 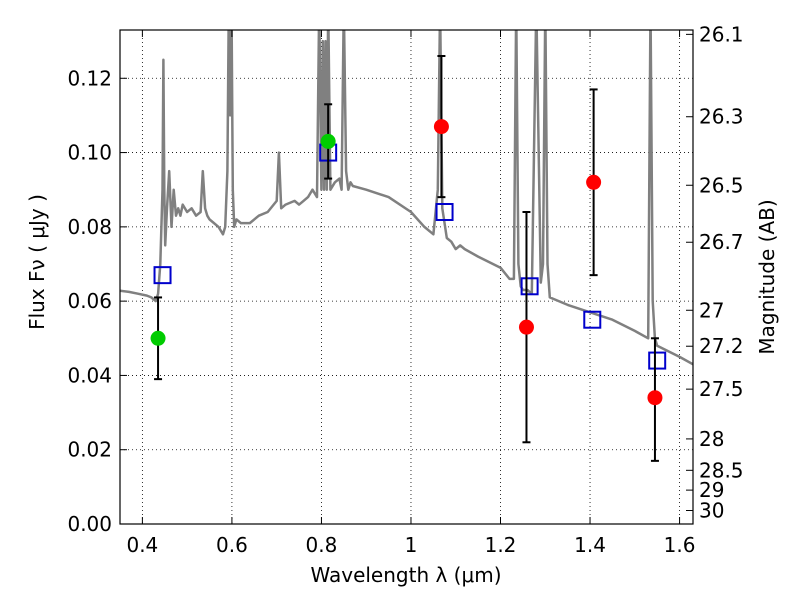 I want to click on right-tick-label: 27.5, so click(x=721, y=389).